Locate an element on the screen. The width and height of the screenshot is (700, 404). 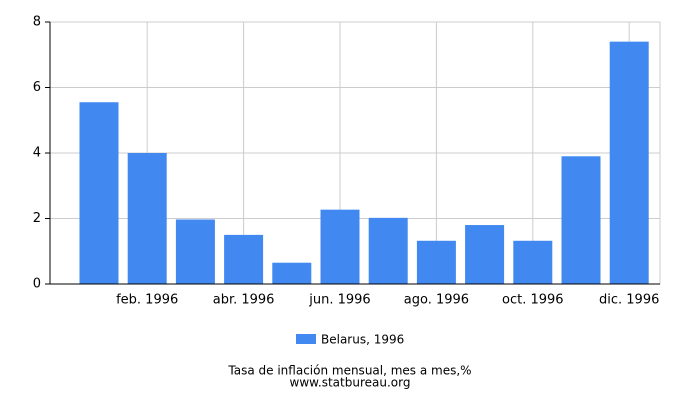
y-tick-label: 8 is located at coordinates (37, 22).